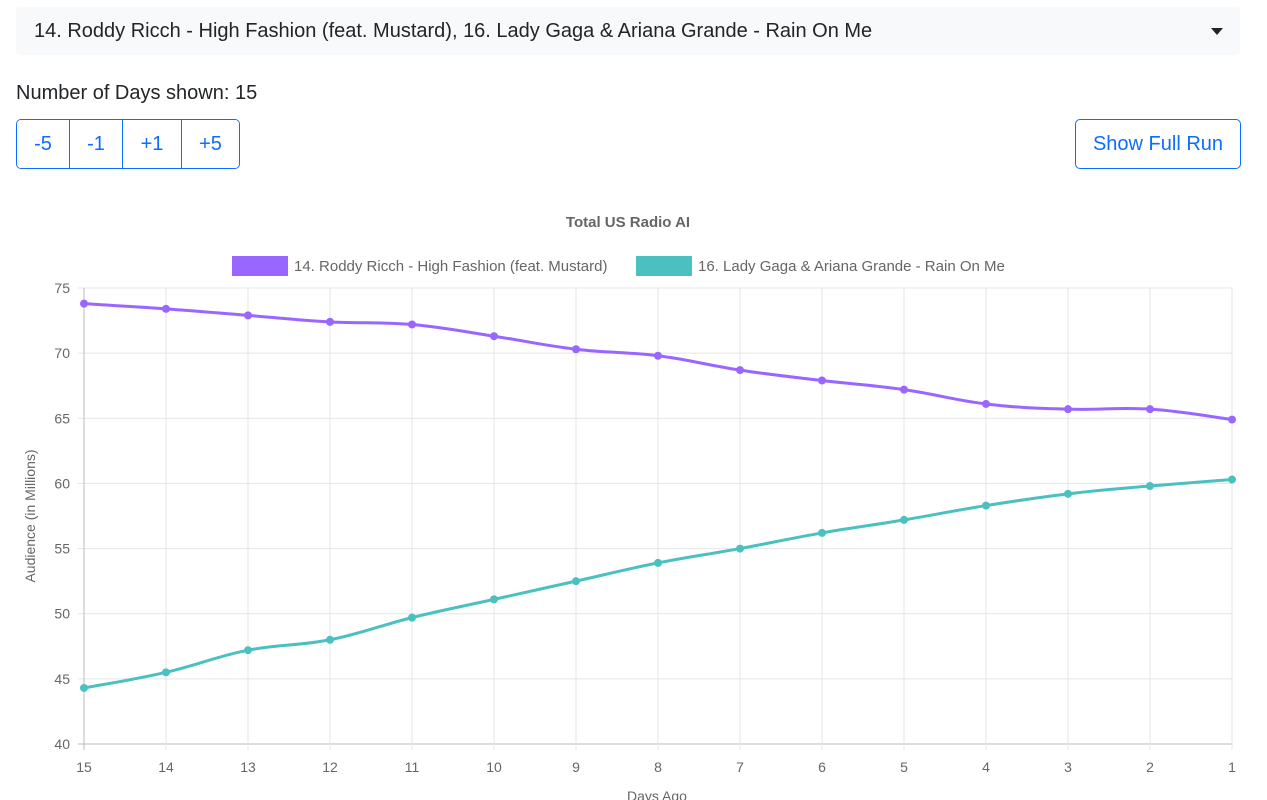  What do you see at coordinates (248, 767) in the screenshot?
I see `x-tick-label: 13` at bounding box center [248, 767].